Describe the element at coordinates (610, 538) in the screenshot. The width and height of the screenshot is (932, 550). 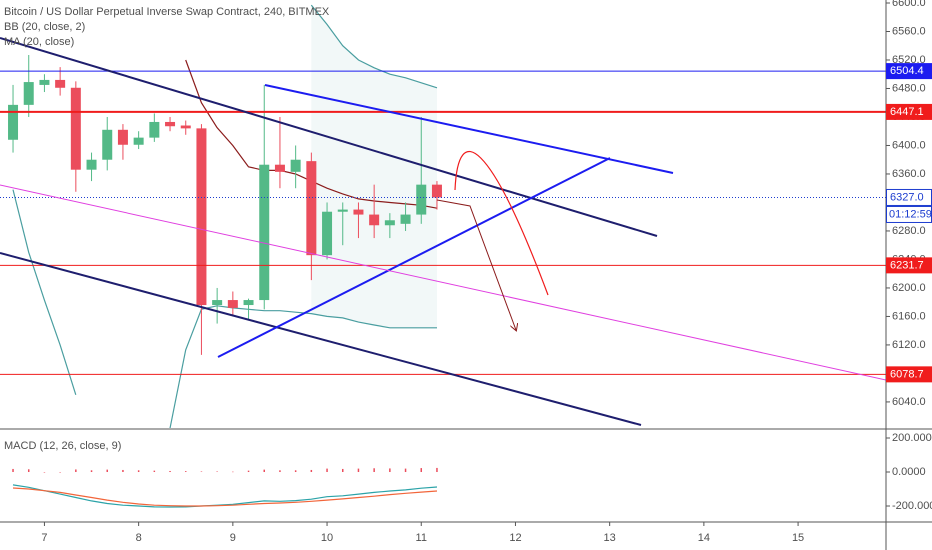
I see `x-tick-label: 13` at that location.